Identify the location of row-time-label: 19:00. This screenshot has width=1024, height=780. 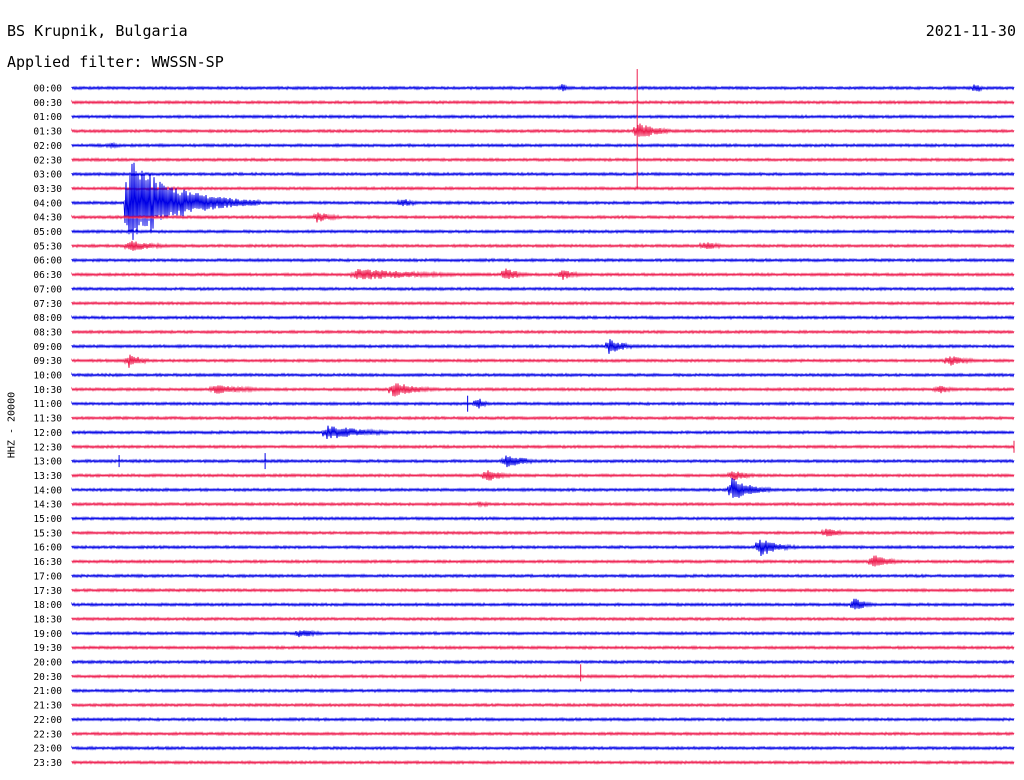
(47, 634).